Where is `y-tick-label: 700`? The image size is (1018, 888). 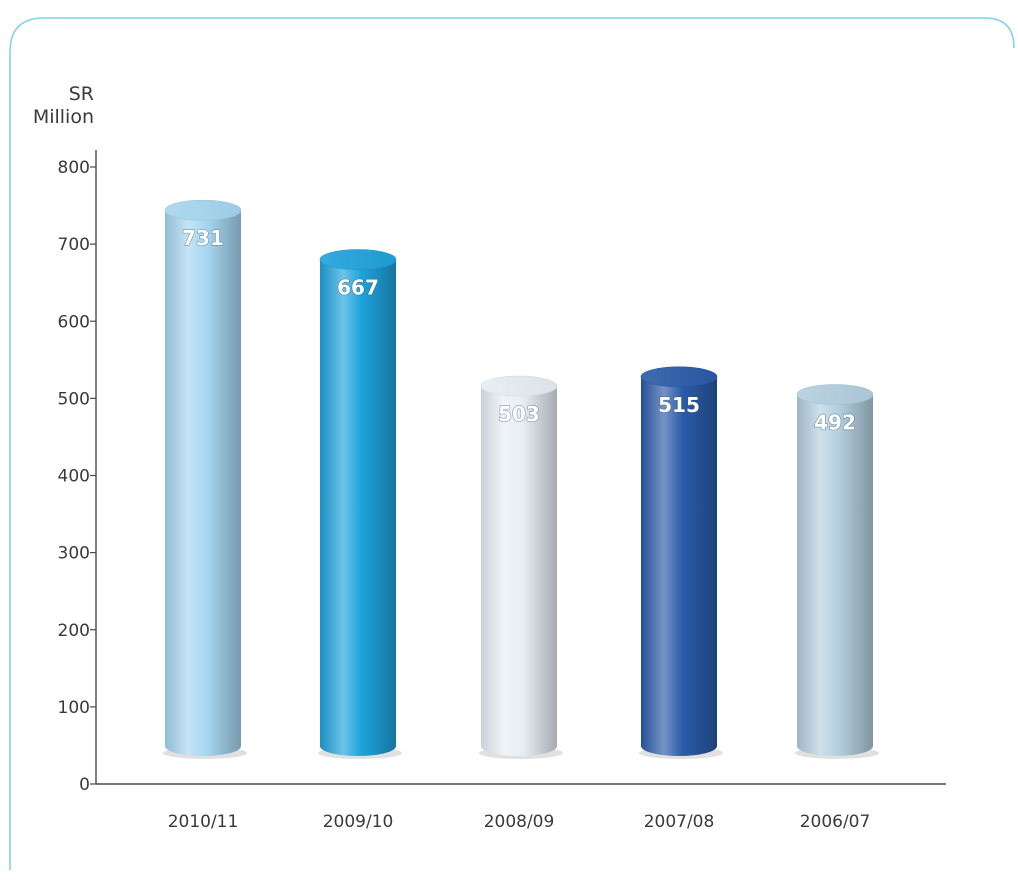
y-tick-label: 700 is located at coordinates (74, 245).